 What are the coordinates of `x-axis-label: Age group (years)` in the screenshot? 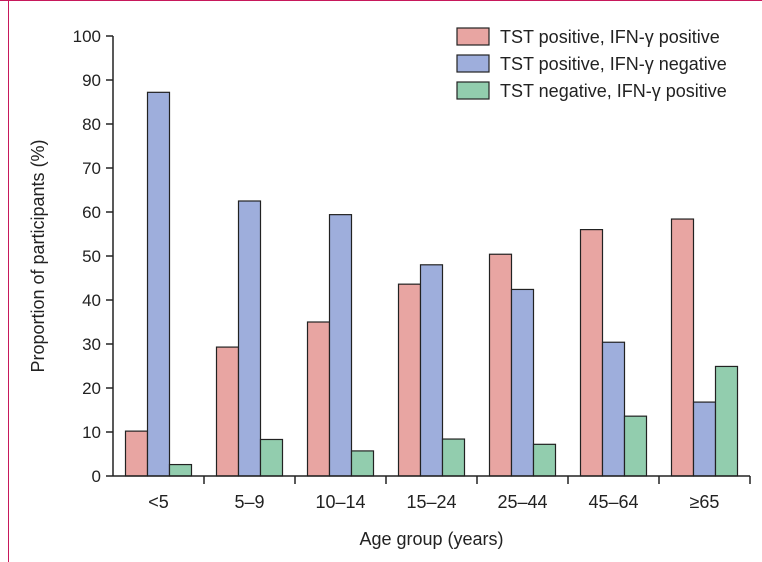 It's located at (431, 539).